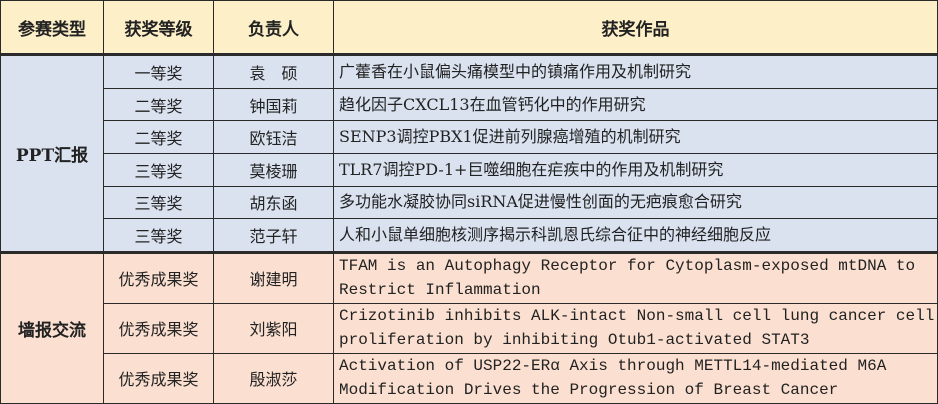 This screenshot has width=938, height=404. I want to click on category-cell: 墙报交流, so click(52, 327).